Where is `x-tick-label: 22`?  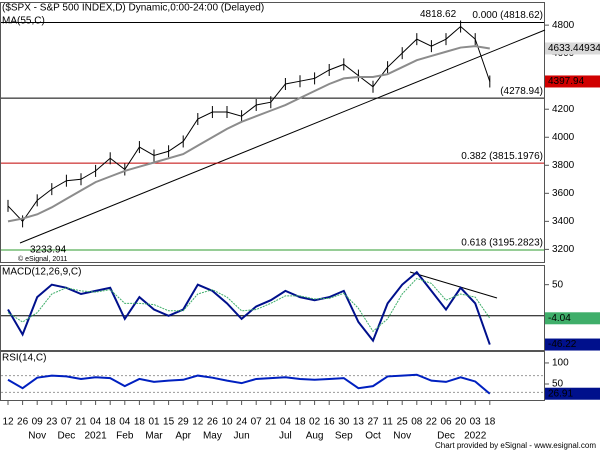 x-tick-label: 22 is located at coordinates (432, 422).